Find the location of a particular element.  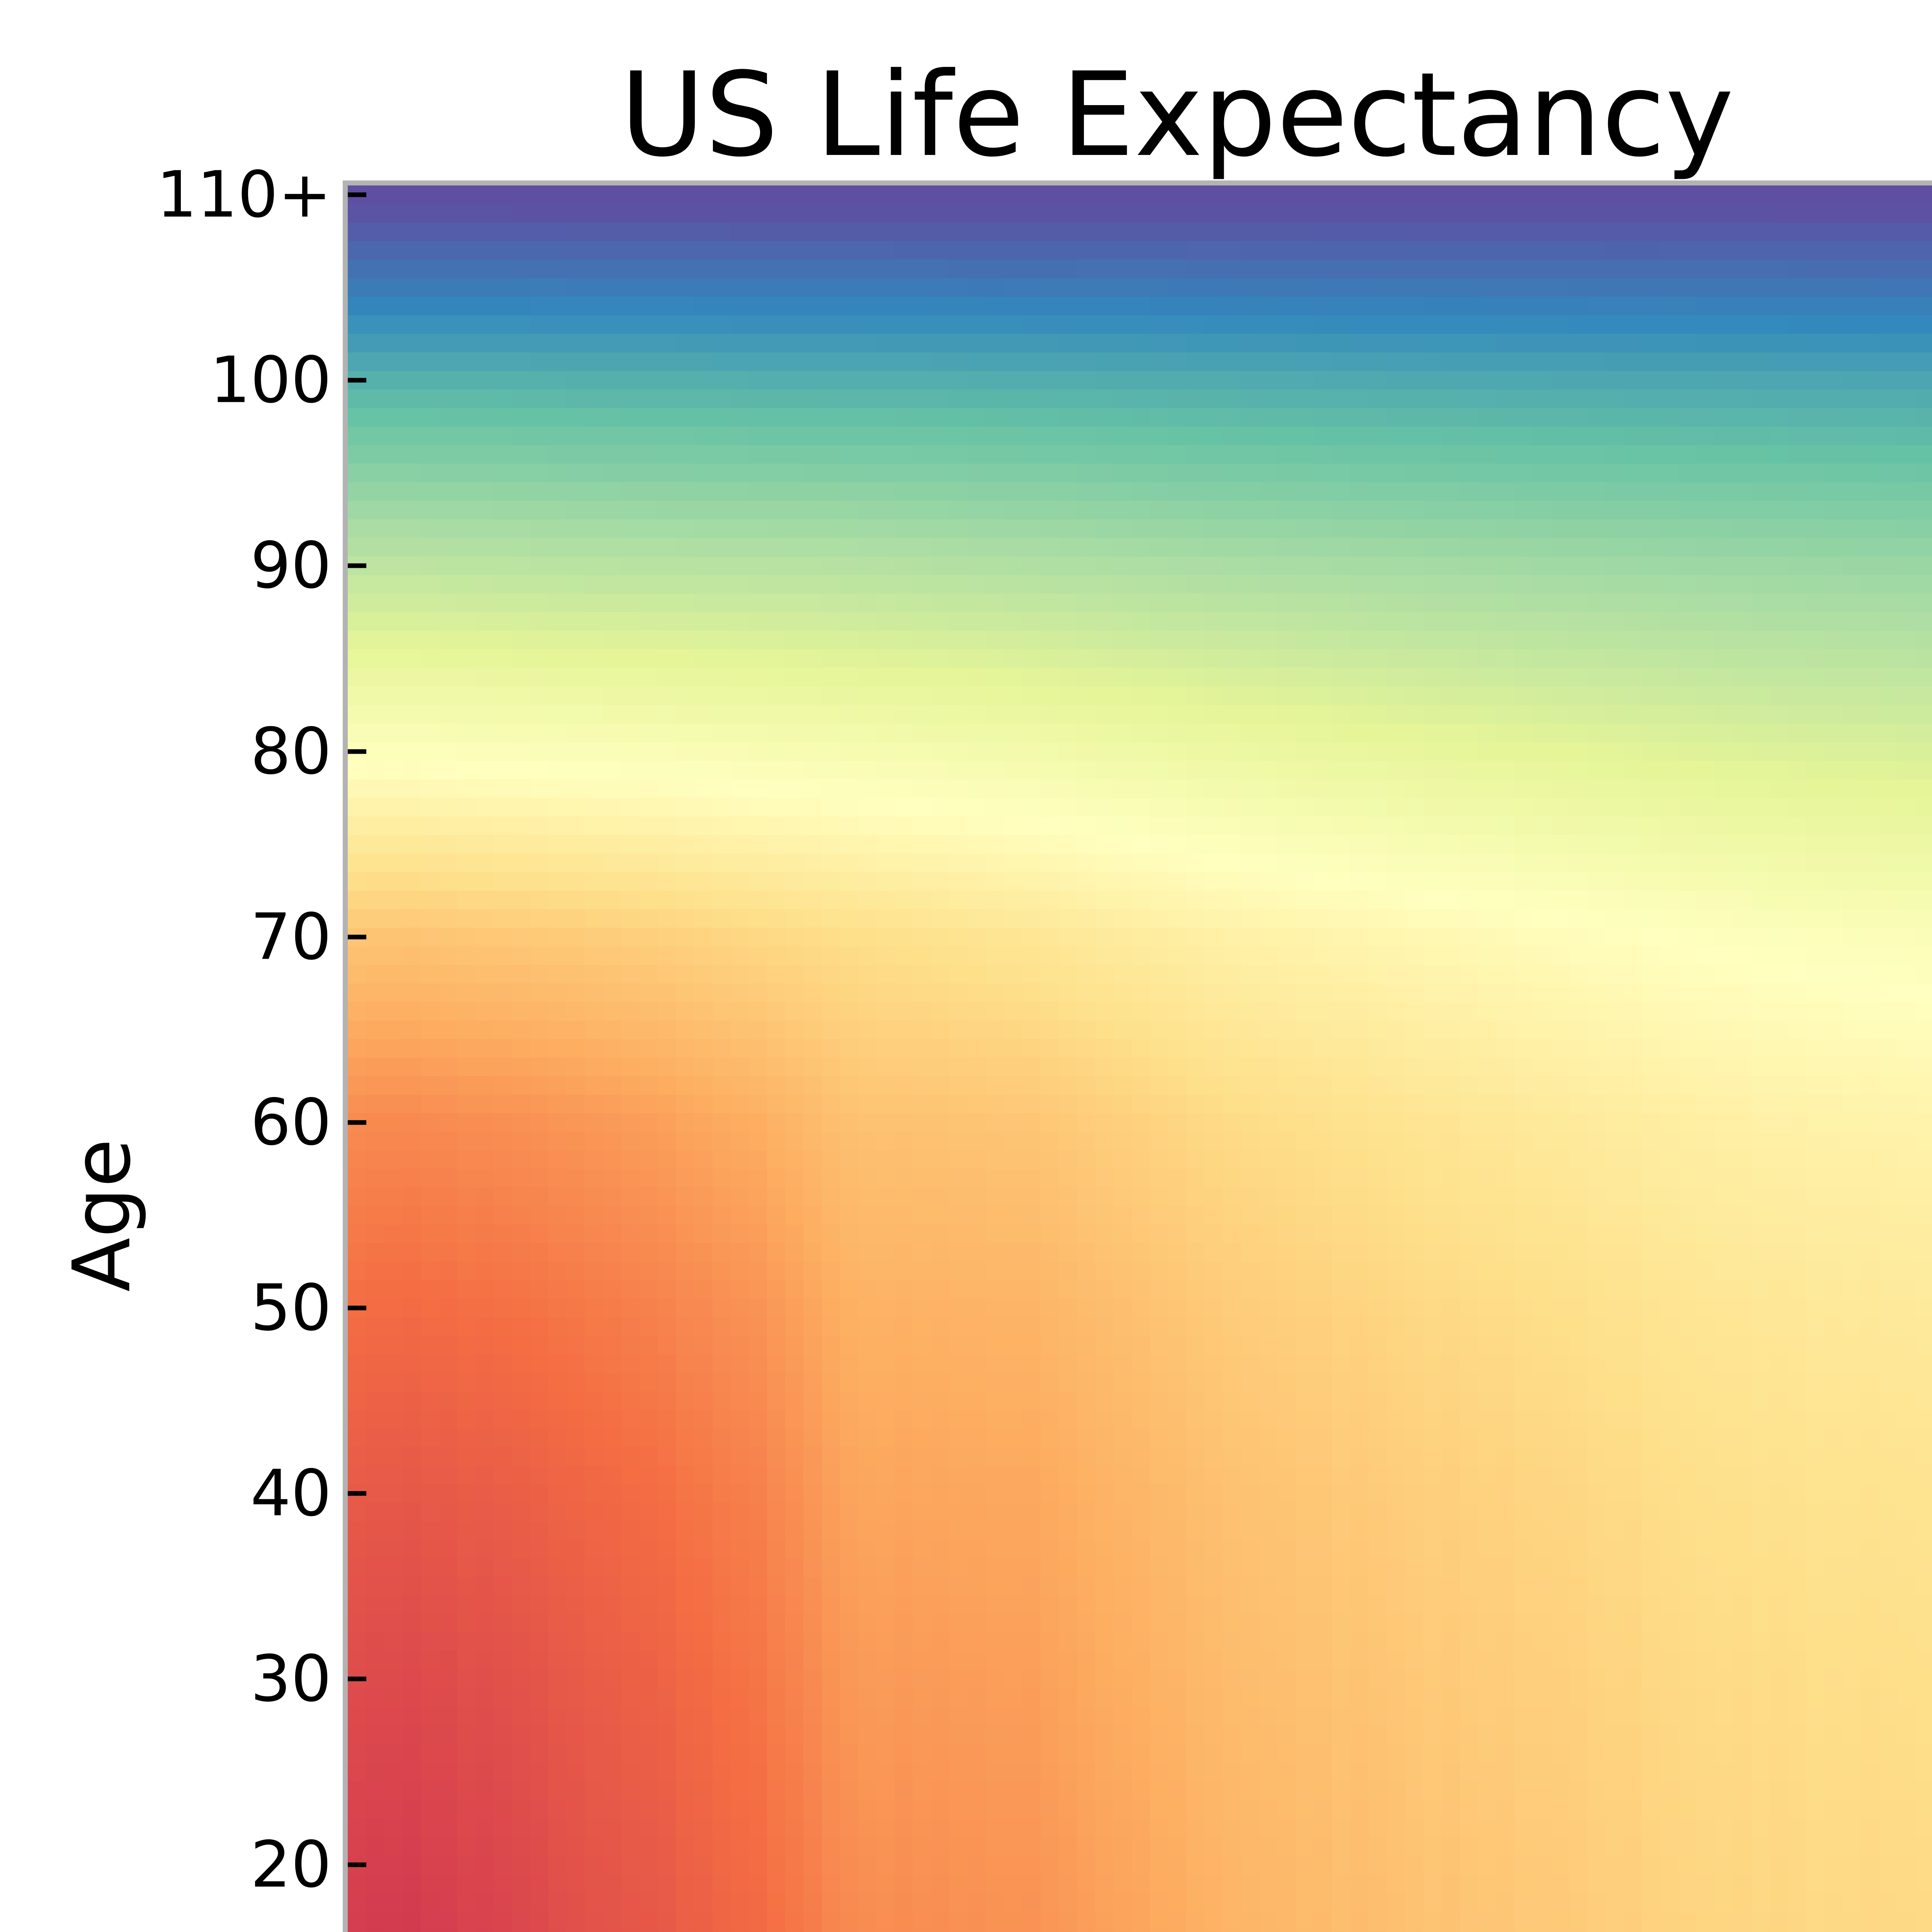

y-tick-label: 40 is located at coordinates (291, 1494).